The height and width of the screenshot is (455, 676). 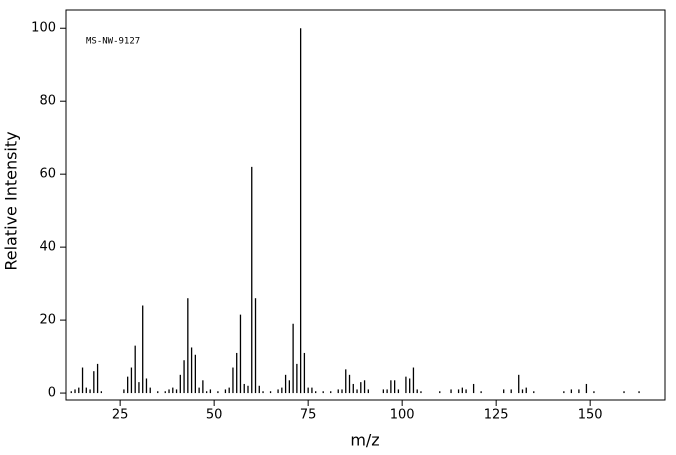 I want to click on y-tick-label: 0, so click(x=52, y=393).